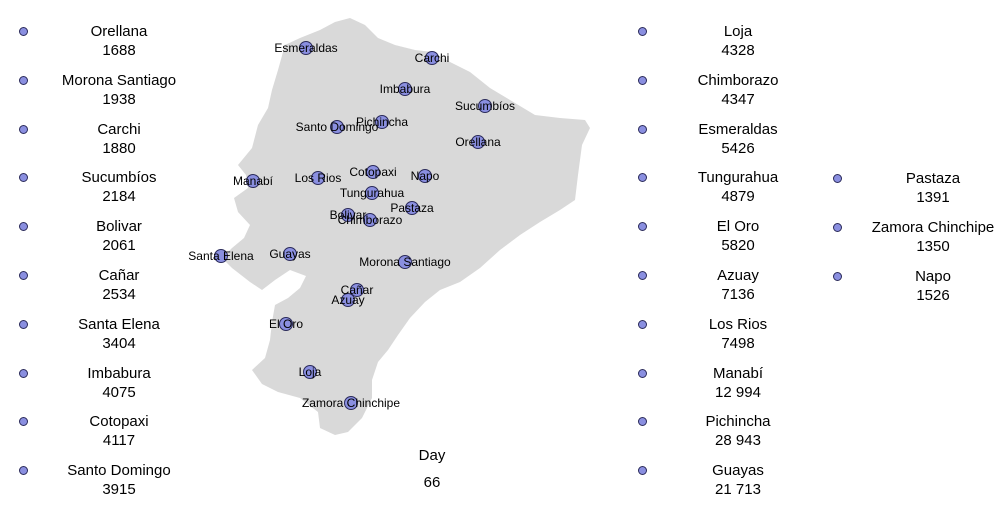 This screenshot has height=507, width=1000. I want to click on legend-province-name: Tungurahua, so click(738, 178).